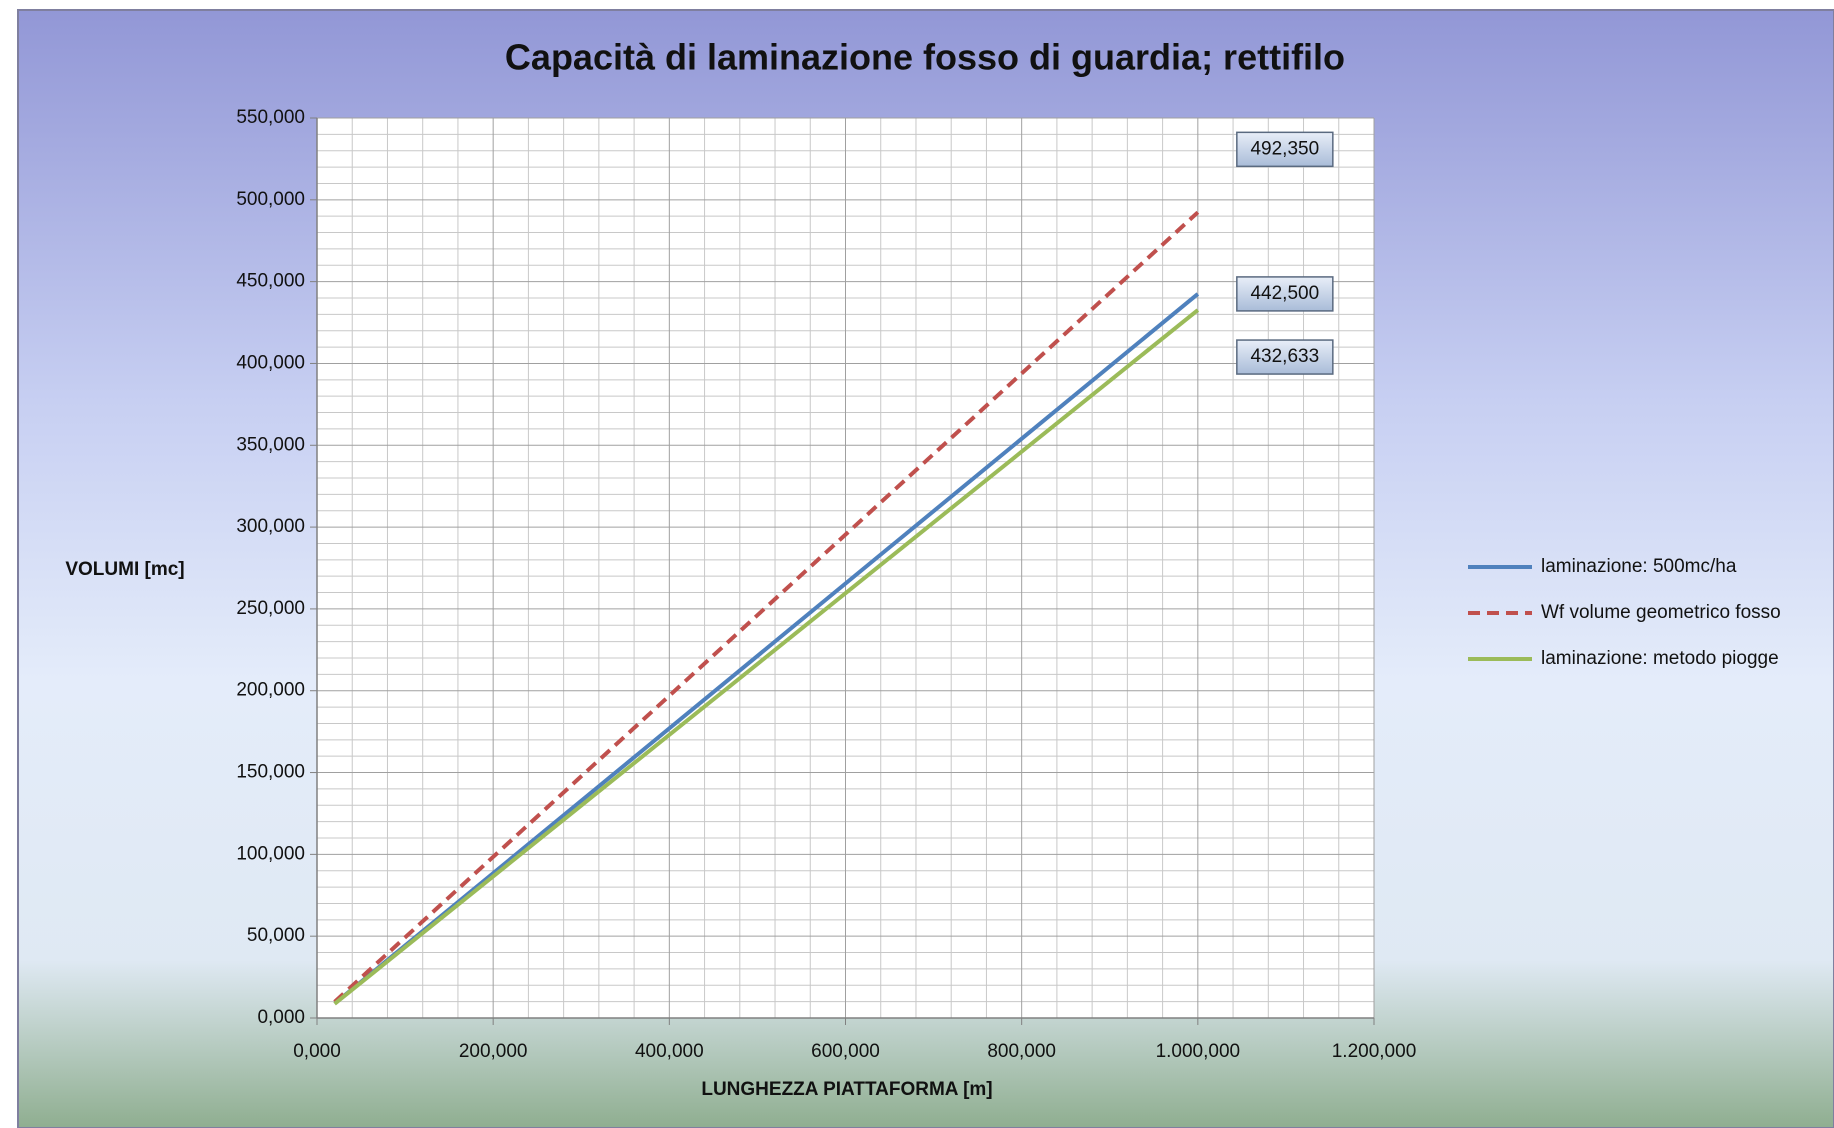 The image size is (1834, 1128). I want to click on data-label: 442,500, so click(1284, 293).